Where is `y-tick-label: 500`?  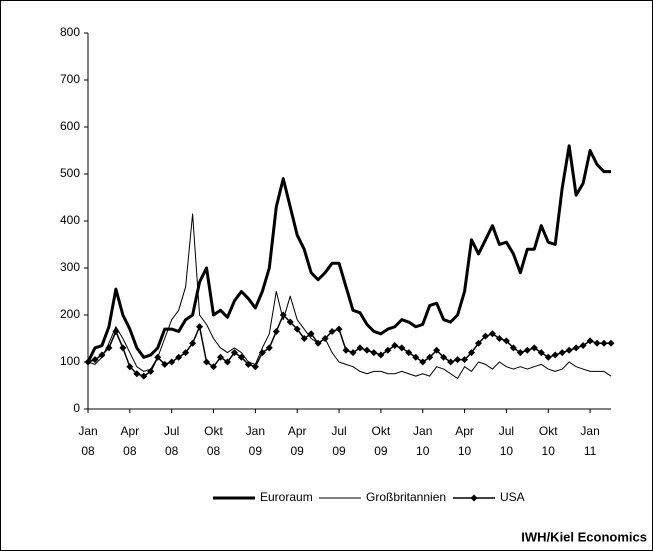
y-tick-label: 500 is located at coordinates (70, 173).